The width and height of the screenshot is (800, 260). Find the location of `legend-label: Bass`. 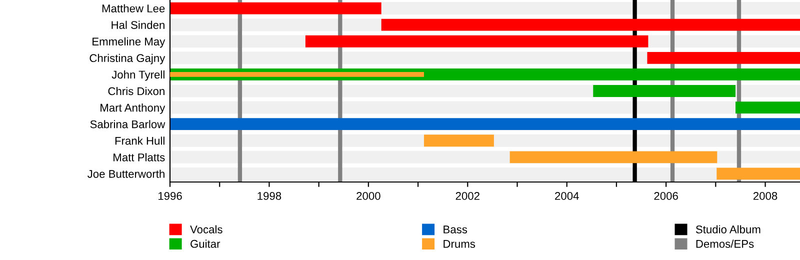

legend-label: Bass is located at coordinates (456, 230).